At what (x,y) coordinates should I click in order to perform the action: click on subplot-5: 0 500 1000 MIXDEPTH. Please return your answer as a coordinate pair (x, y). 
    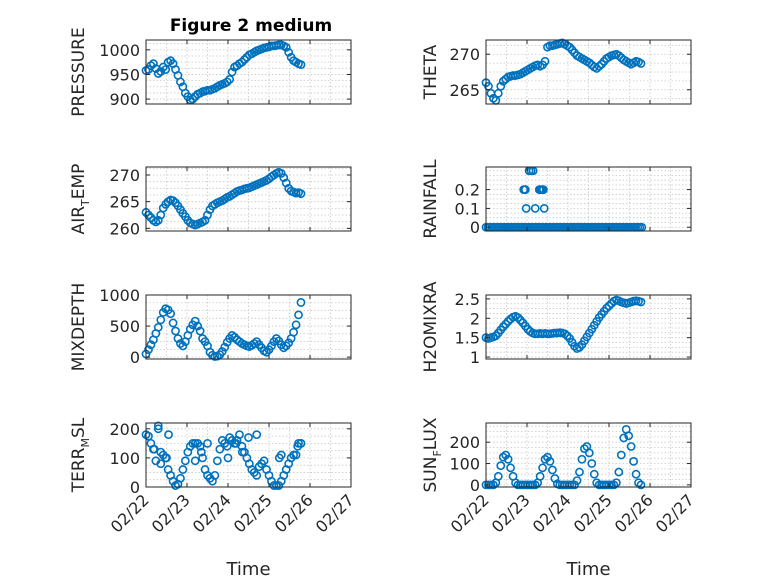
    Looking at the image, I should click on (210, 327).